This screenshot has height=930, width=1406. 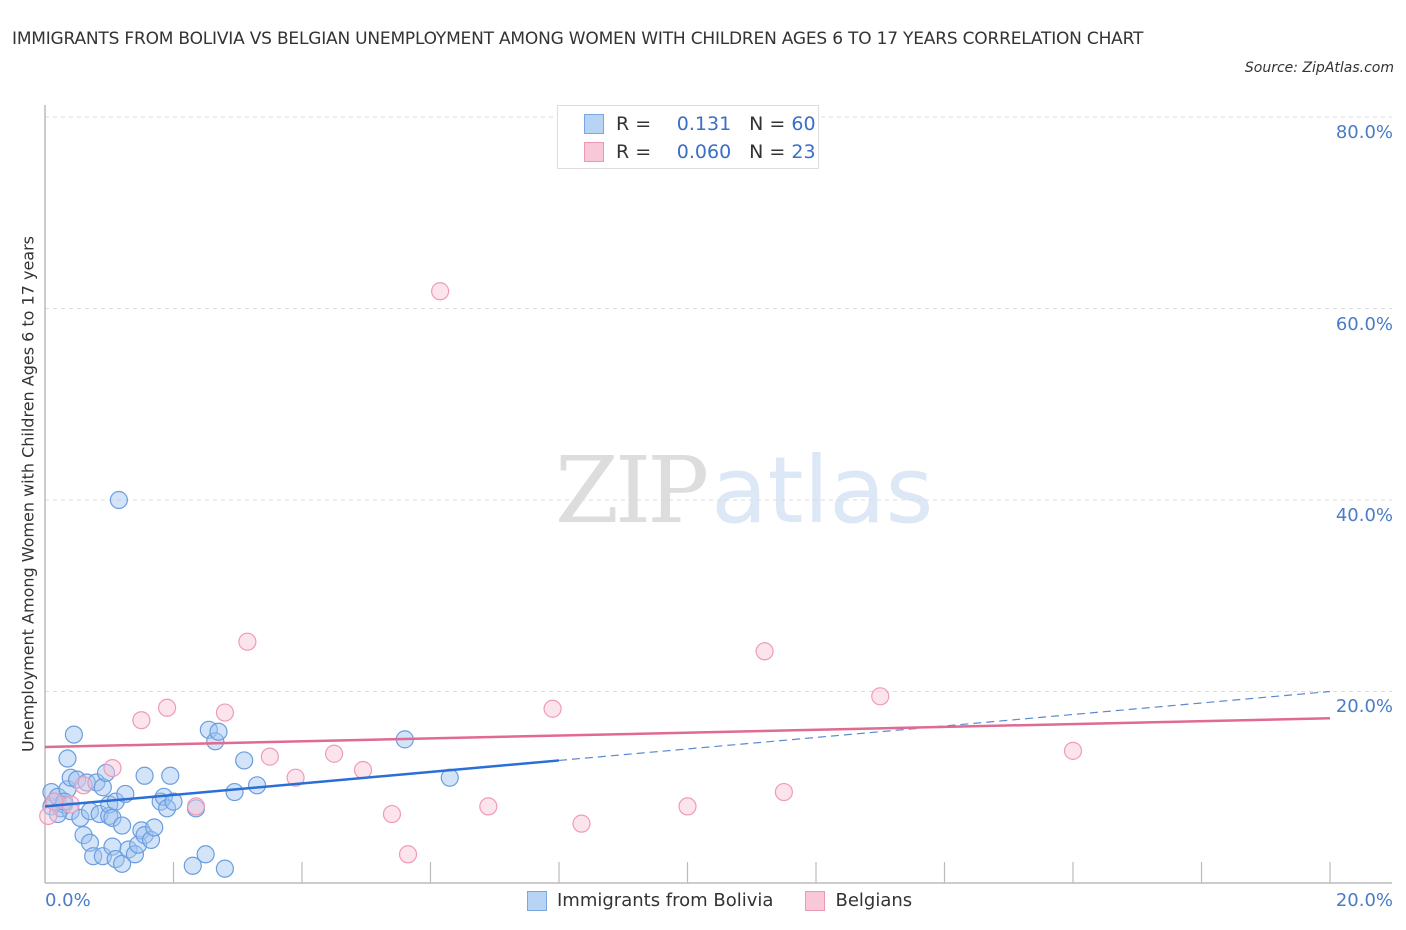 I want to click on legend-row-bolivia: R = 0.131 N = 60, so click(x=700, y=124).